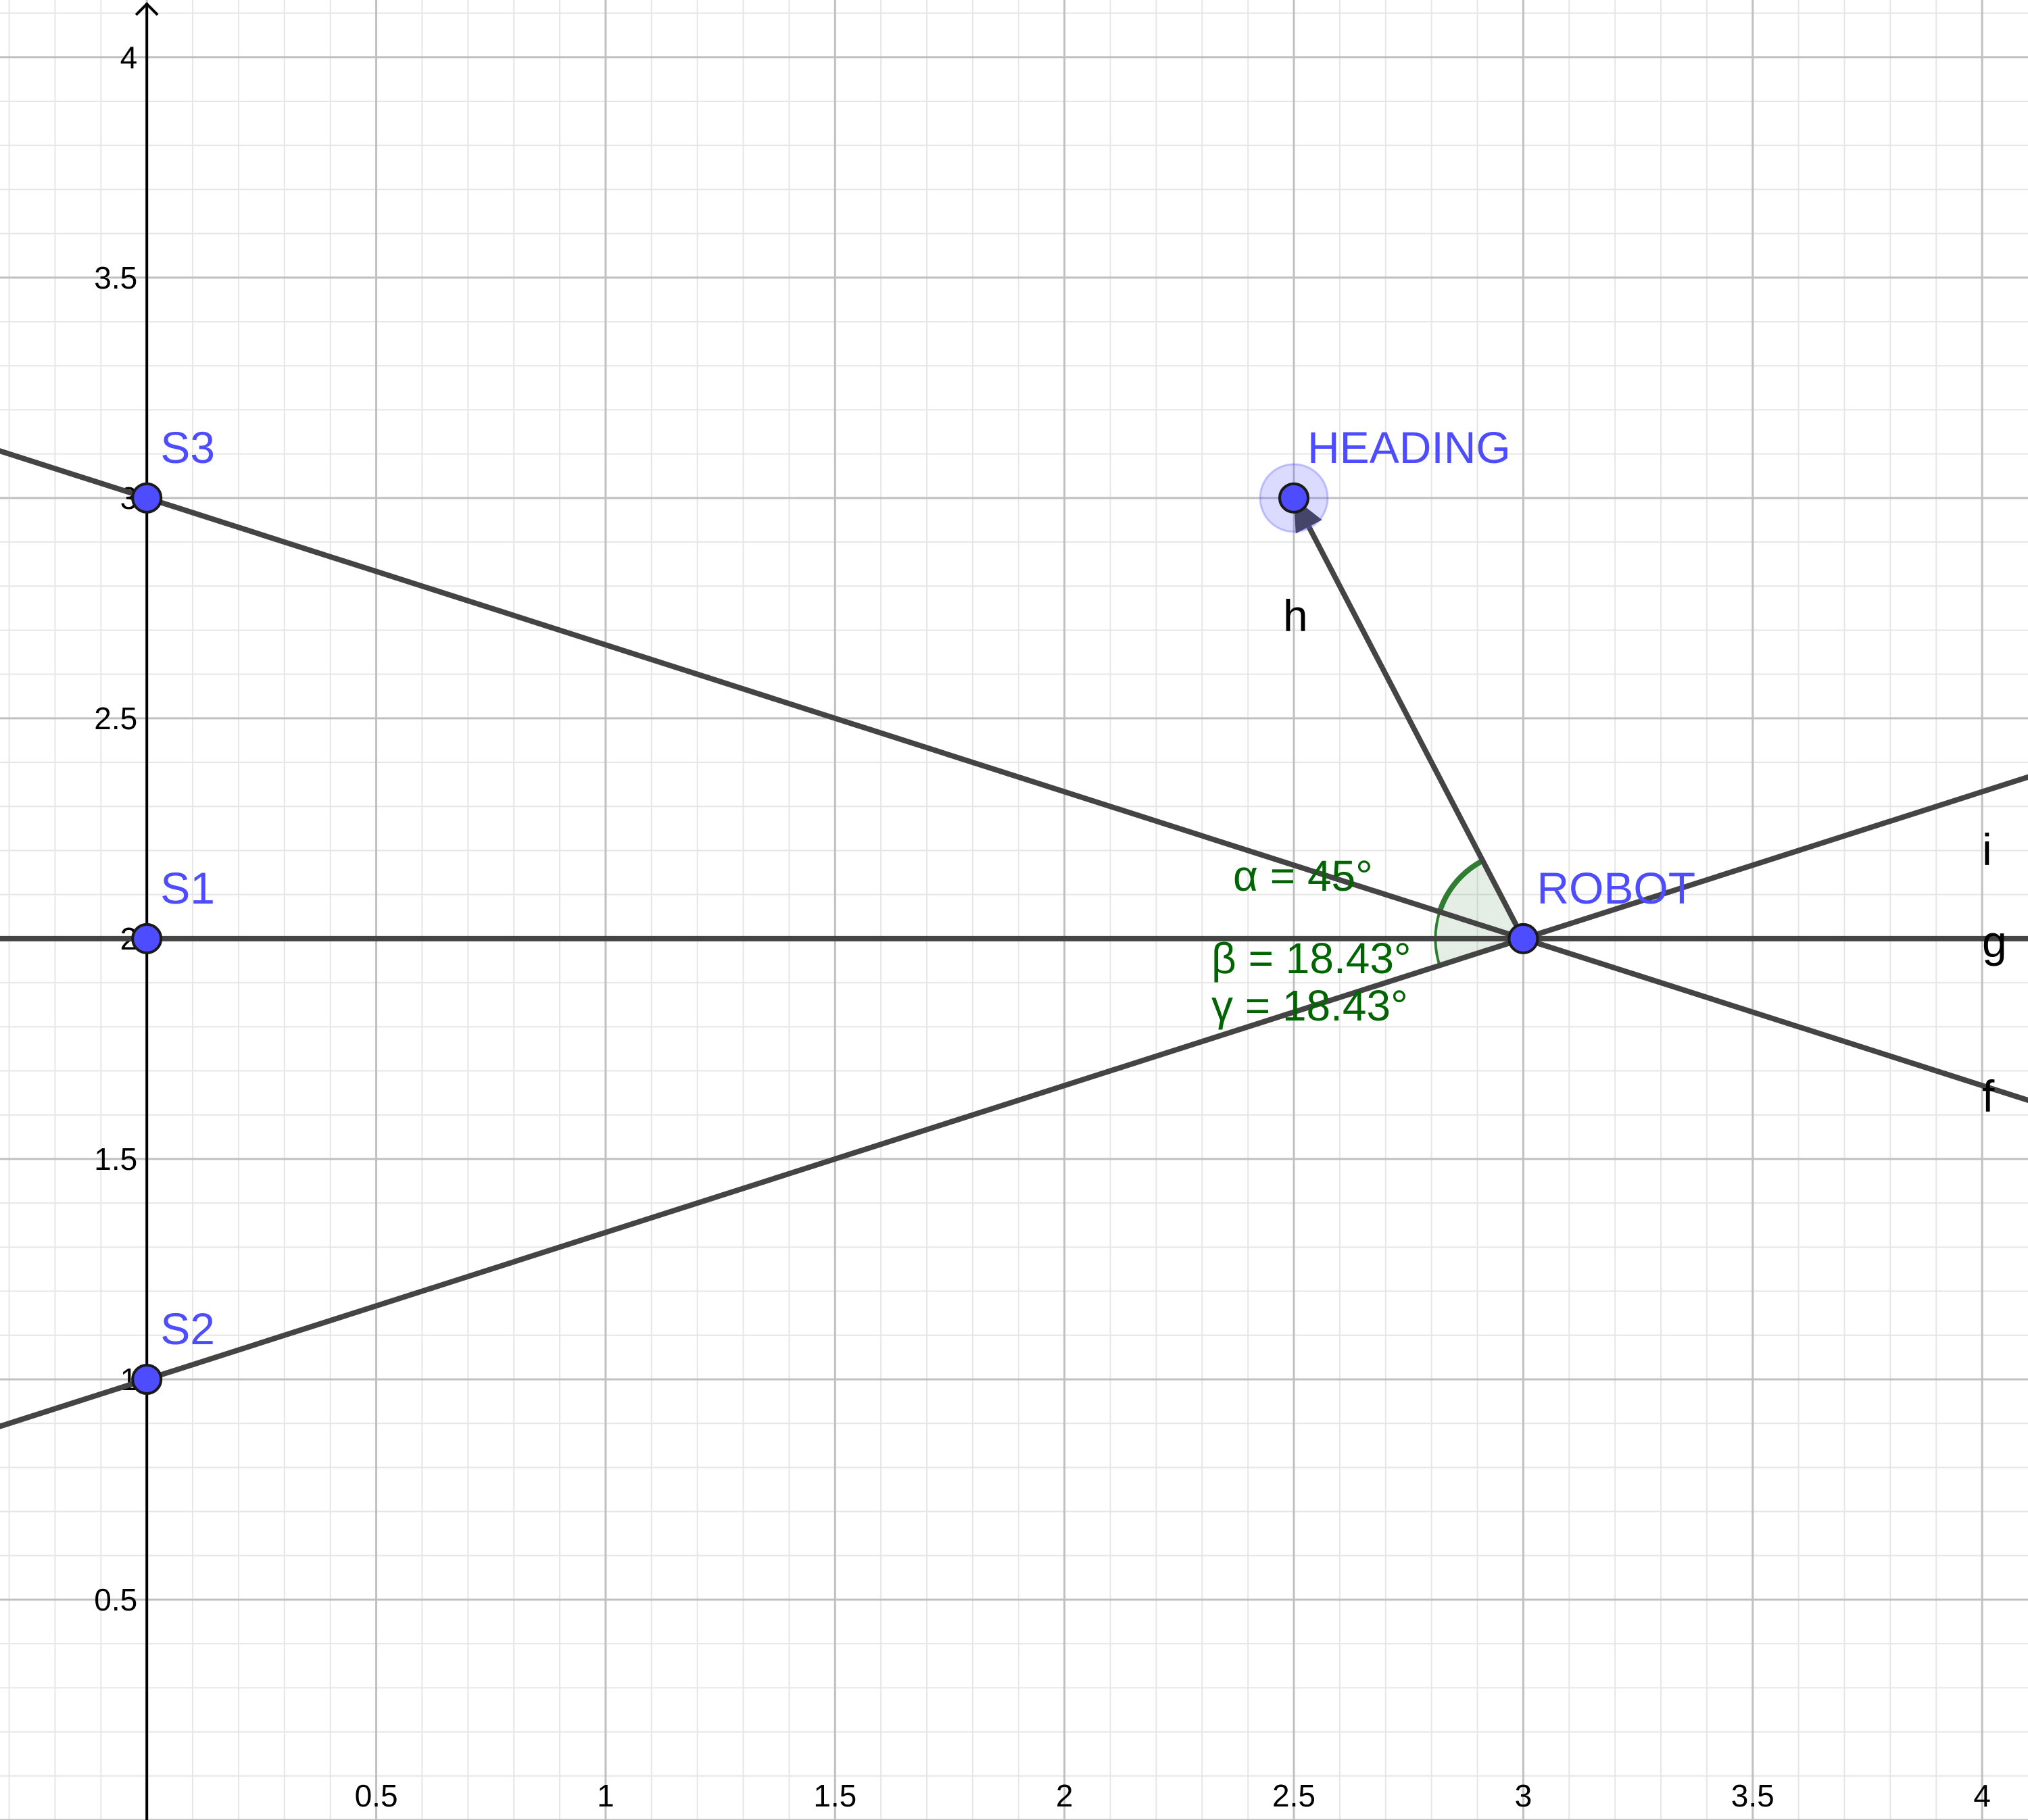 The height and width of the screenshot is (1820, 2028). Describe the element at coordinates (187, 447) in the screenshot. I see `point-s3-label: S3` at that location.